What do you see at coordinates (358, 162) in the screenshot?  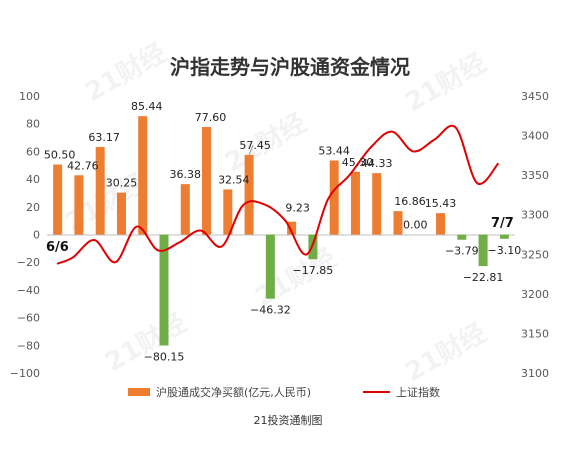 I see `bar-data-label: 45.30` at bounding box center [358, 162].